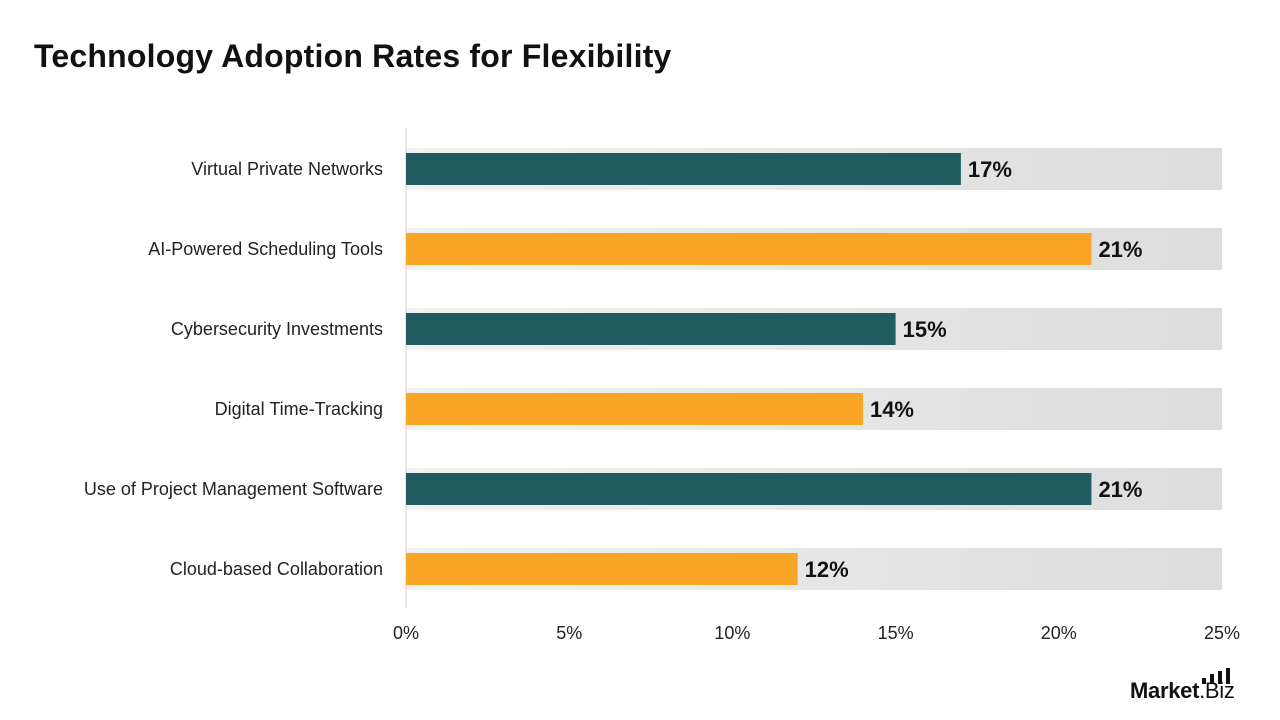 The image size is (1280, 720). What do you see at coordinates (827, 569) in the screenshot?
I see `value-label: 12%` at bounding box center [827, 569].